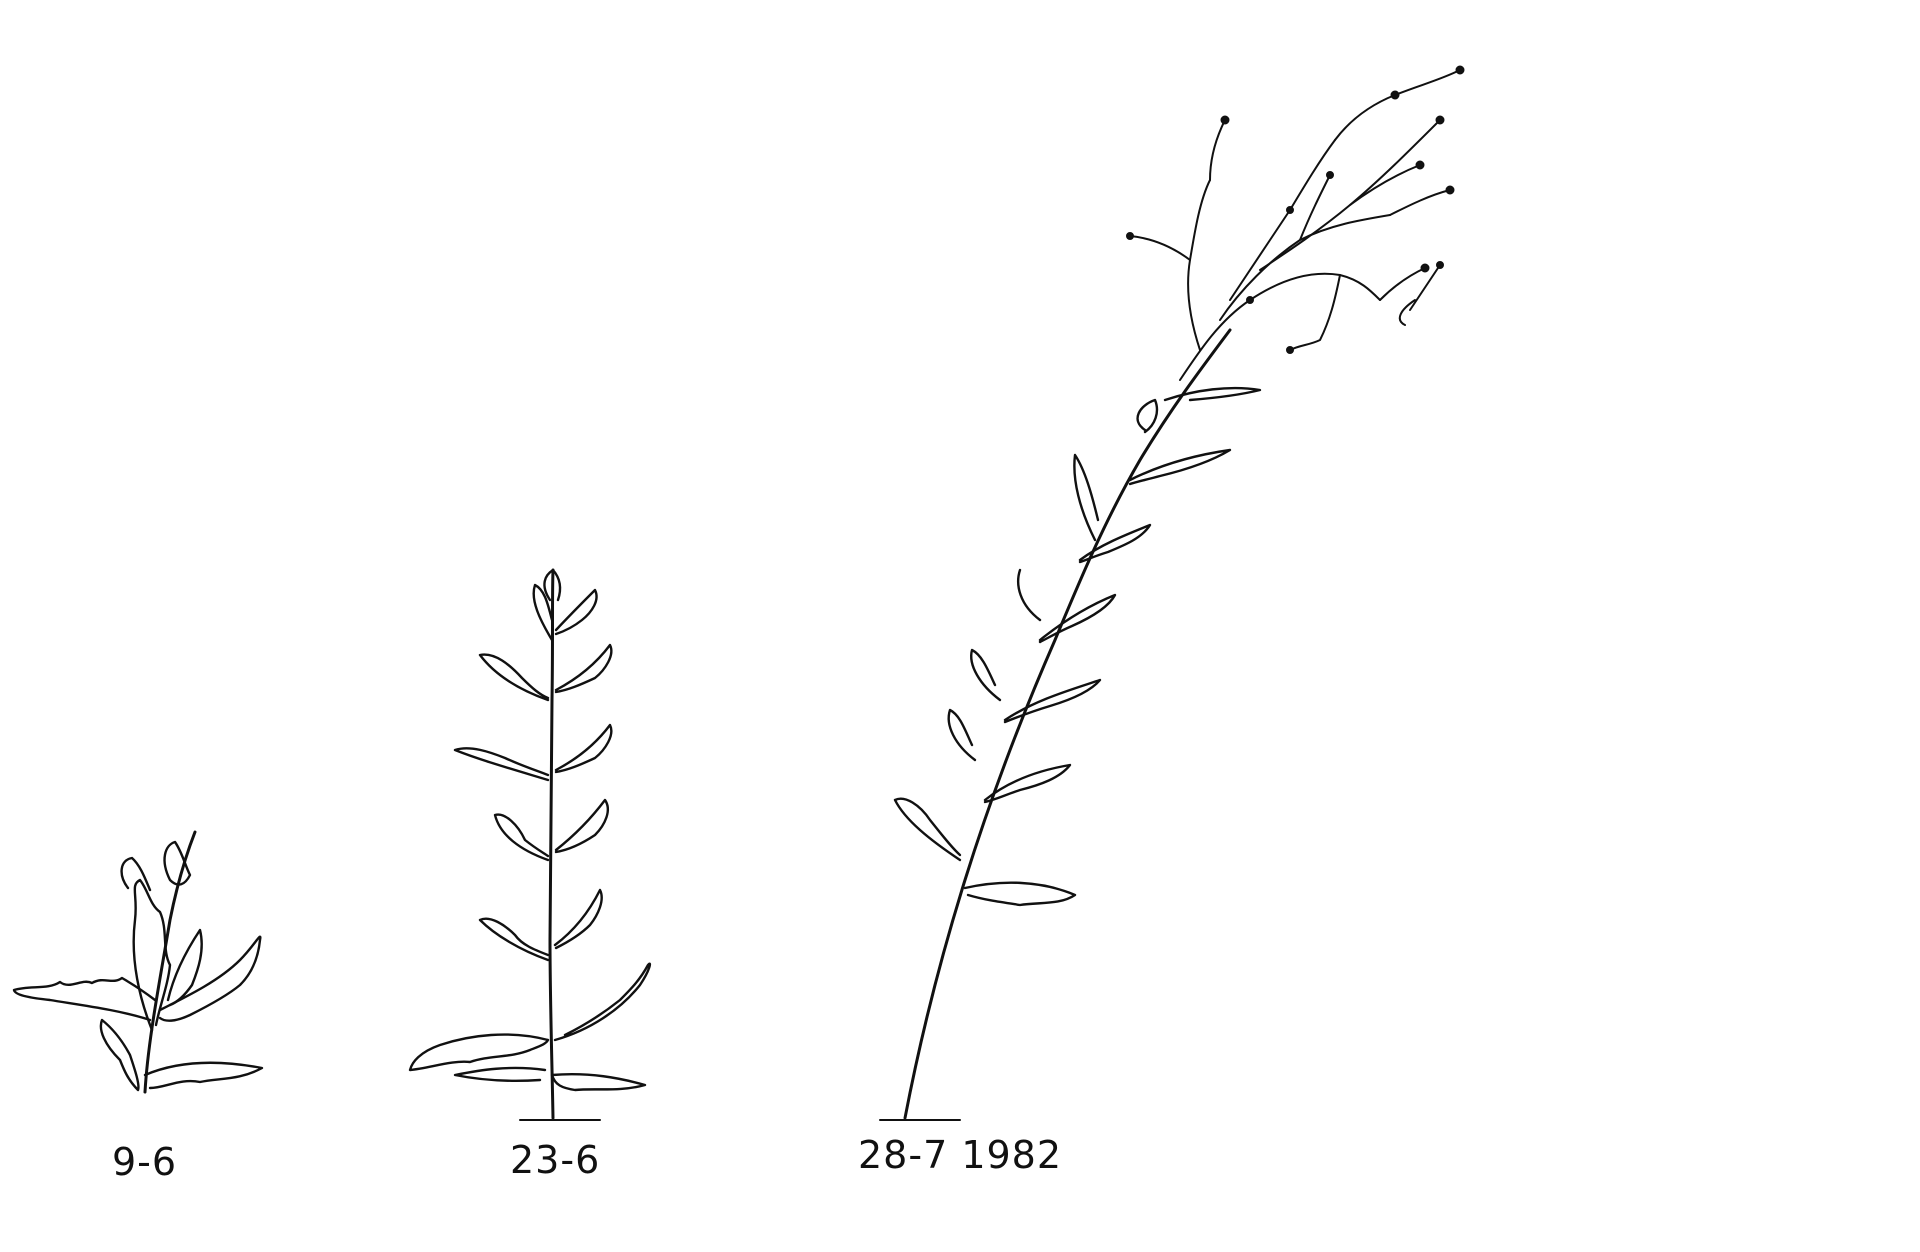 This screenshot has width=1920, height=1252. Describe the element at coordinates (960, 1155) in the screenshot. I see `stage-label-3: 28-7 1982` at that location.